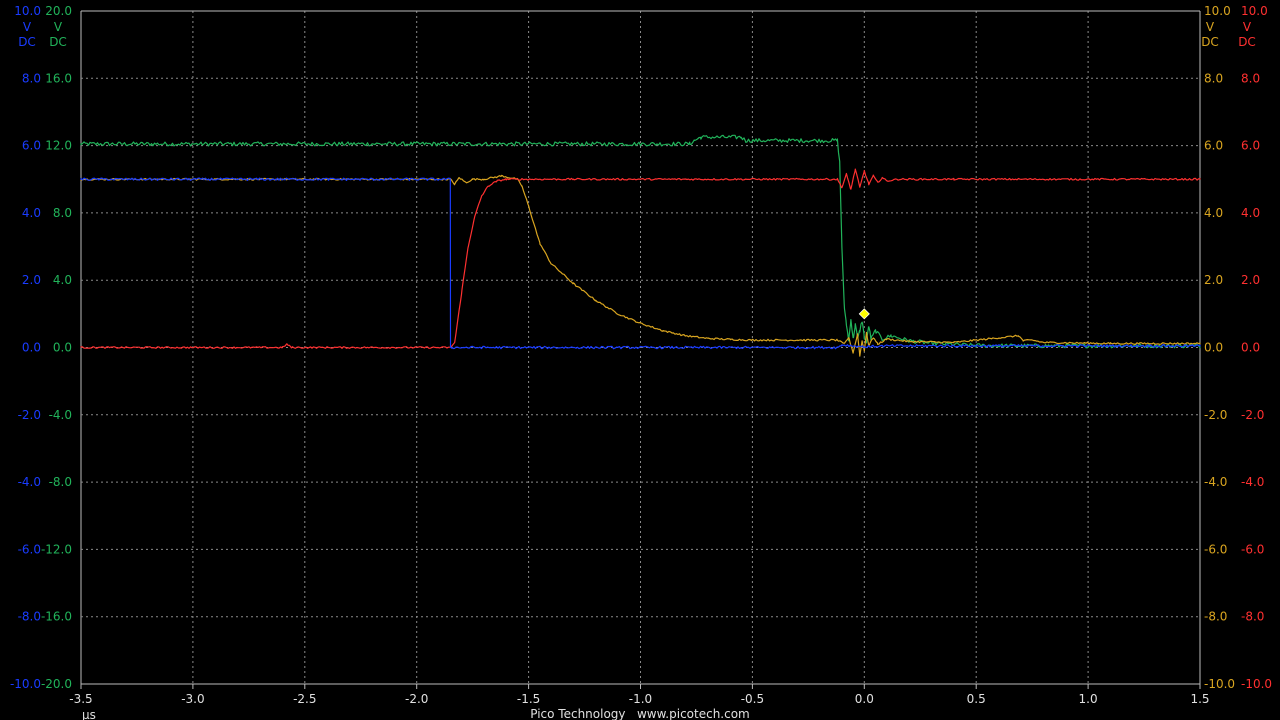 The image size is (1280, 720). I want to click on x-tick-label: -3.5, so click(80, 699).